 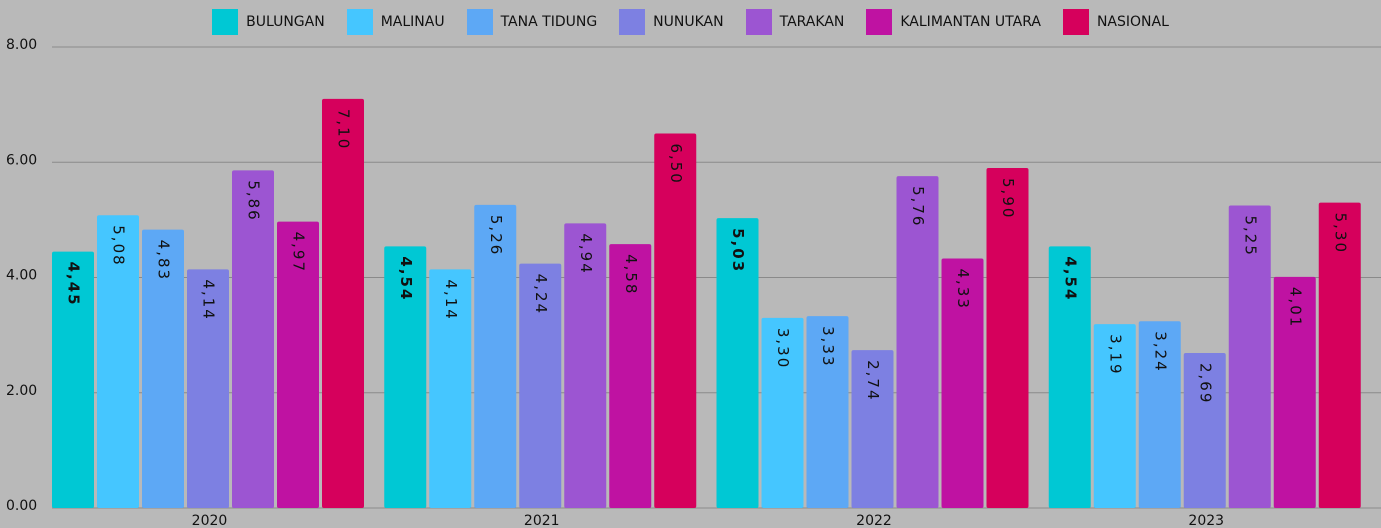 I want to click on legend-item: TARAKAN, so click(x=795, y=22).